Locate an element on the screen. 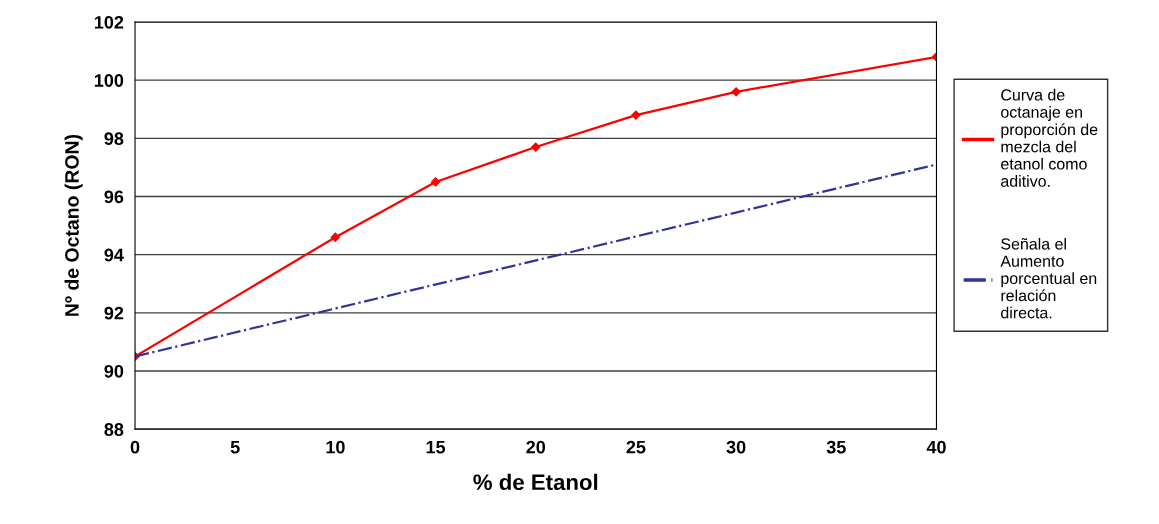 The width and height of the screenshot is (1159, 524). y-tick-label: 96 is located at coordinates (114, 197).